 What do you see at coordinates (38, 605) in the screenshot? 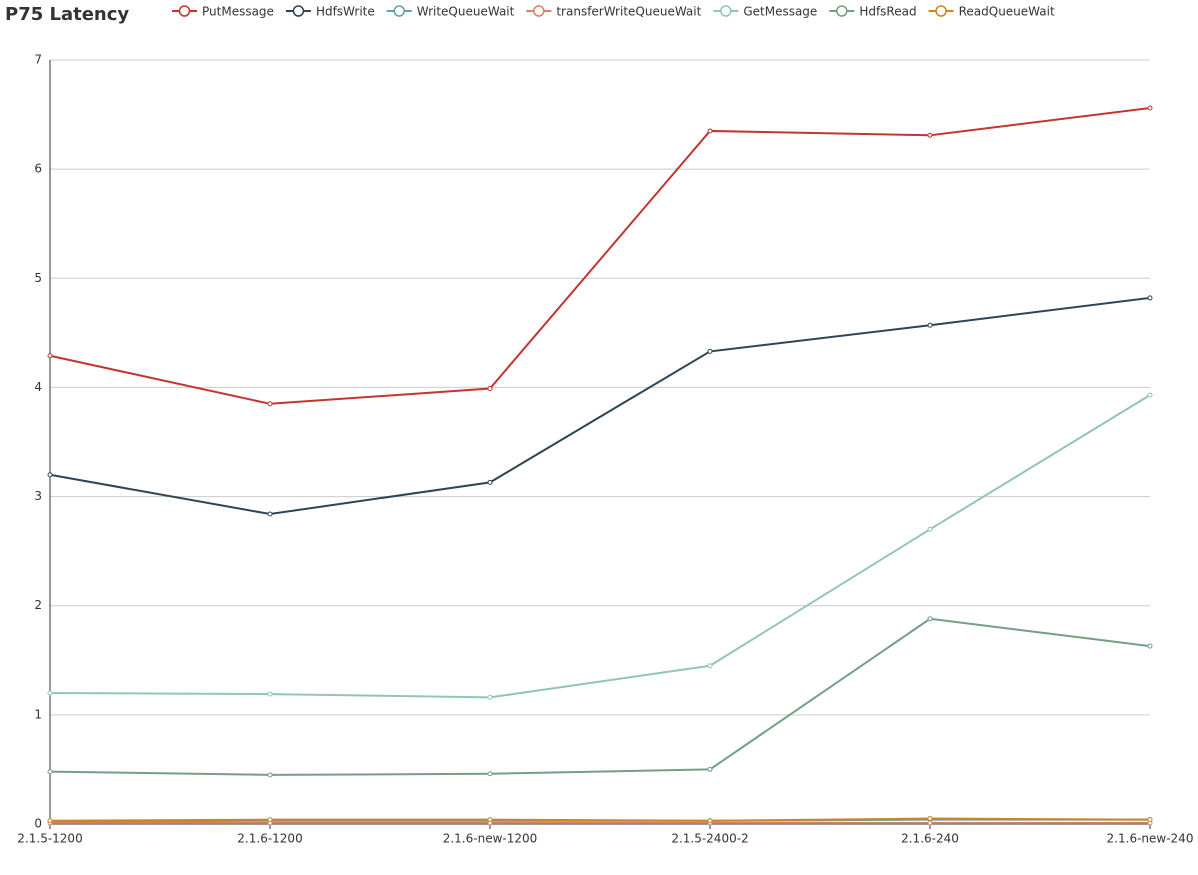
I see `y-tick-label: 2` at bounding box center [38, 605].